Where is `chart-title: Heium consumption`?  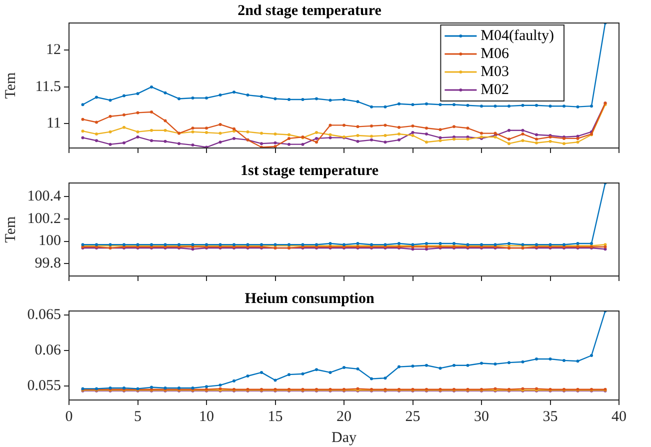 chart-title: Heium consumption is located at coordinates (309, 298).